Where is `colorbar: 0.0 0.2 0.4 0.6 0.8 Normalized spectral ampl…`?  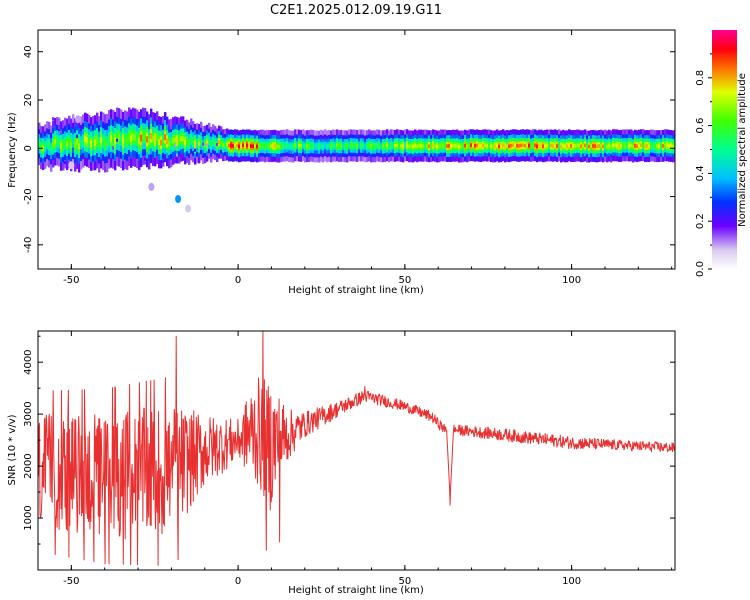 colorbar: 0.0 0.2 0.4 0.6 0.8 Normalized spectral ampl… is located at coordinates (721, 153).